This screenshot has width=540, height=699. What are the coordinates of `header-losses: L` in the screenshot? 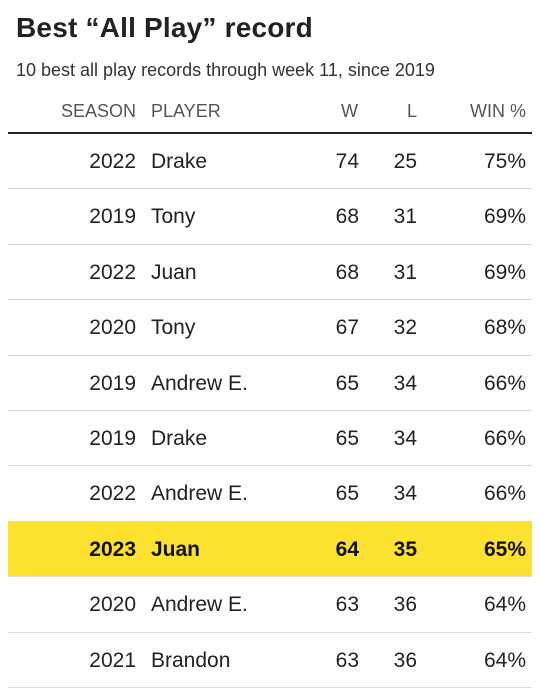 It's located at (411, 111).